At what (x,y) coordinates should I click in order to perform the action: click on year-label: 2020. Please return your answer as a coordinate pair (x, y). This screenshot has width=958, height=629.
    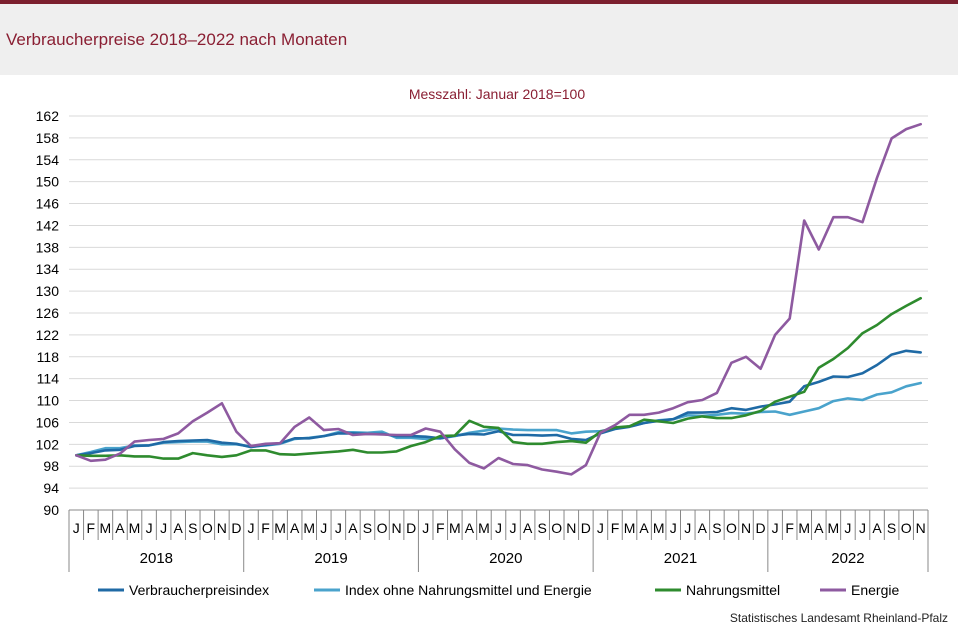
    Looking at the image, I should click on (505, 558).